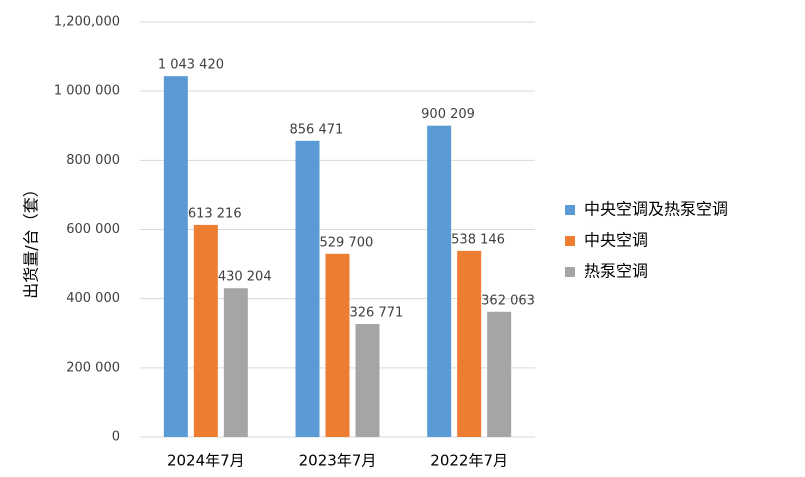  I want to click on legend-label: 中央空调及热泵空调, so click(656, 209).